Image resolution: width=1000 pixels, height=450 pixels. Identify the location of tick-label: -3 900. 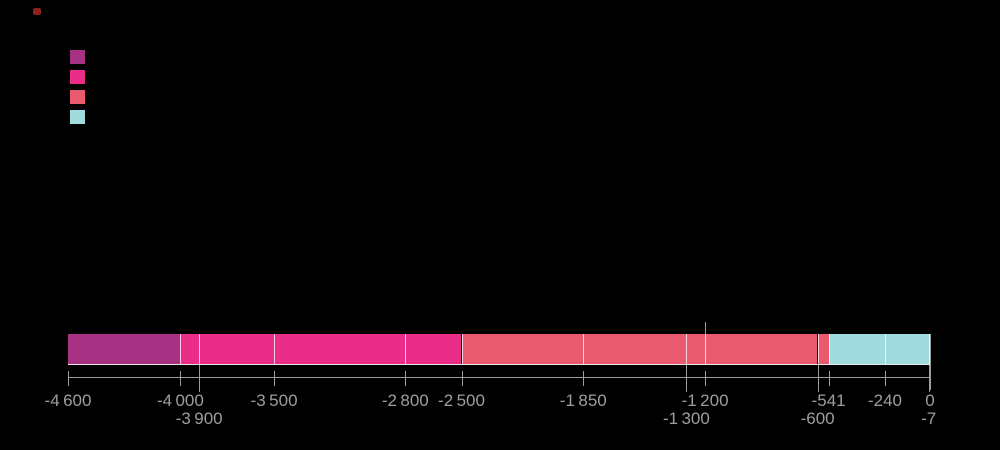
(199, 418).